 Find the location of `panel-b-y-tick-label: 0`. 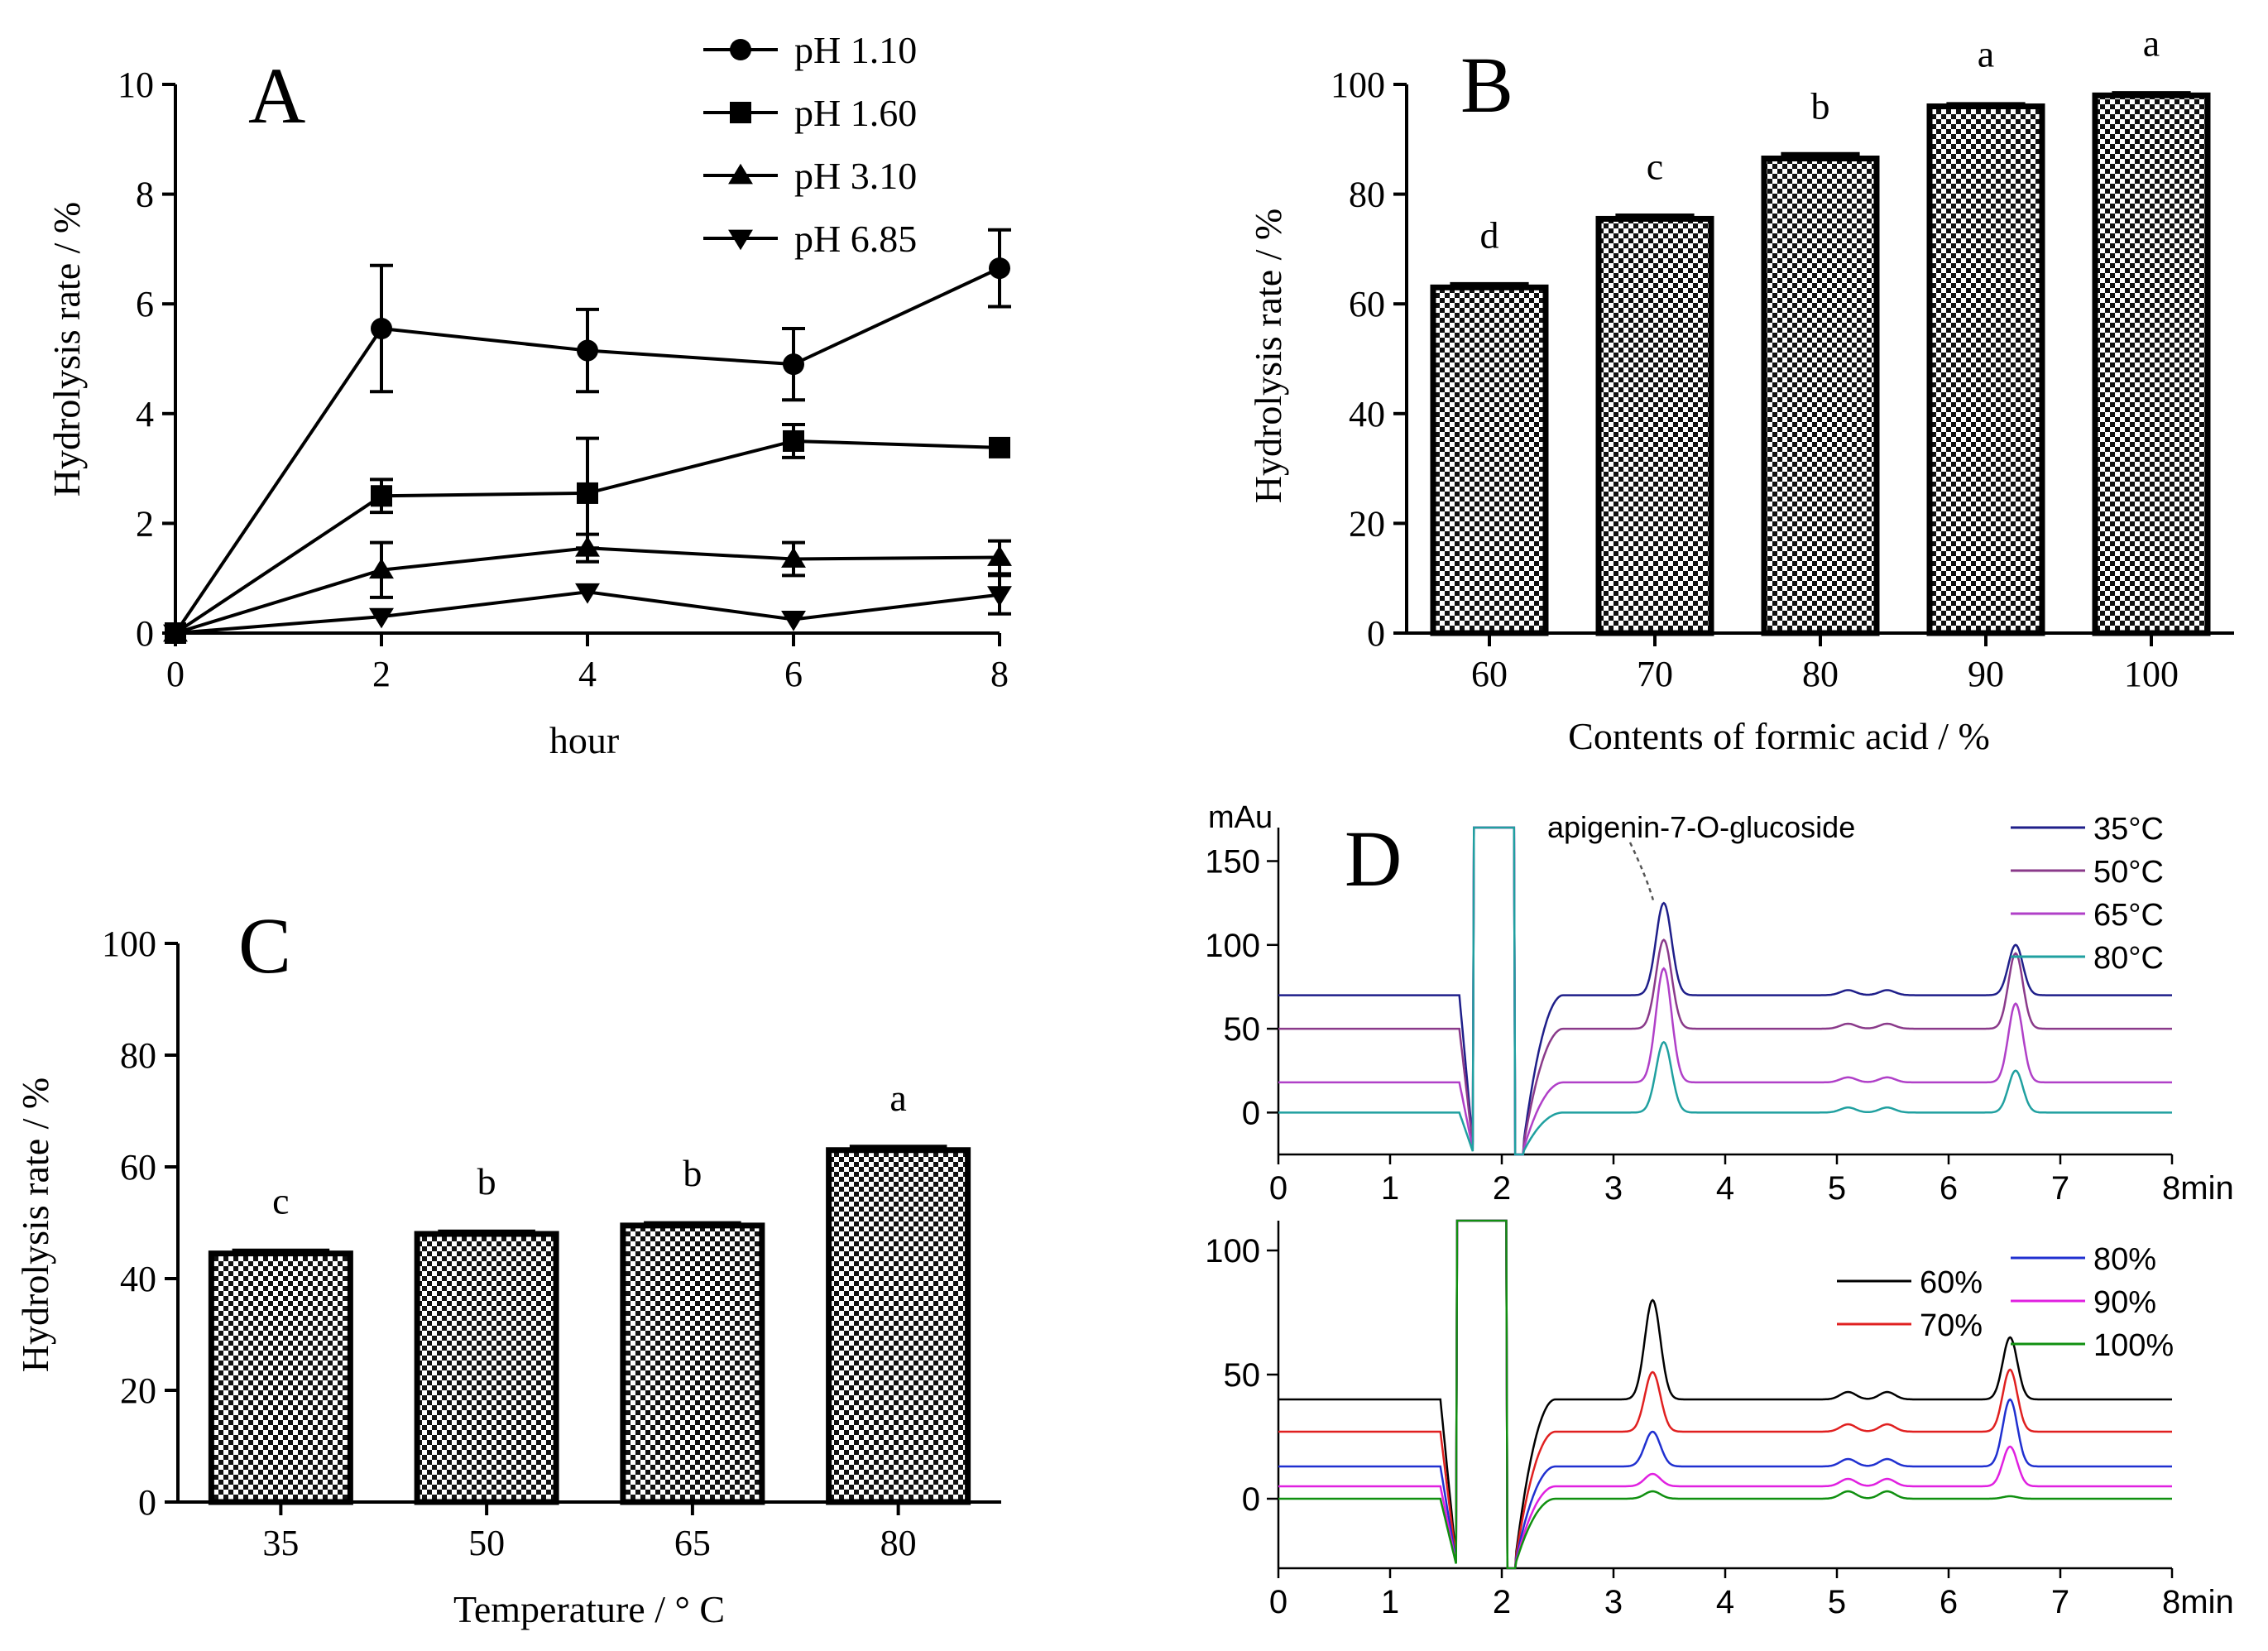

panel-b-y-tick-label: 0 is located at coordinates (1376, 633).